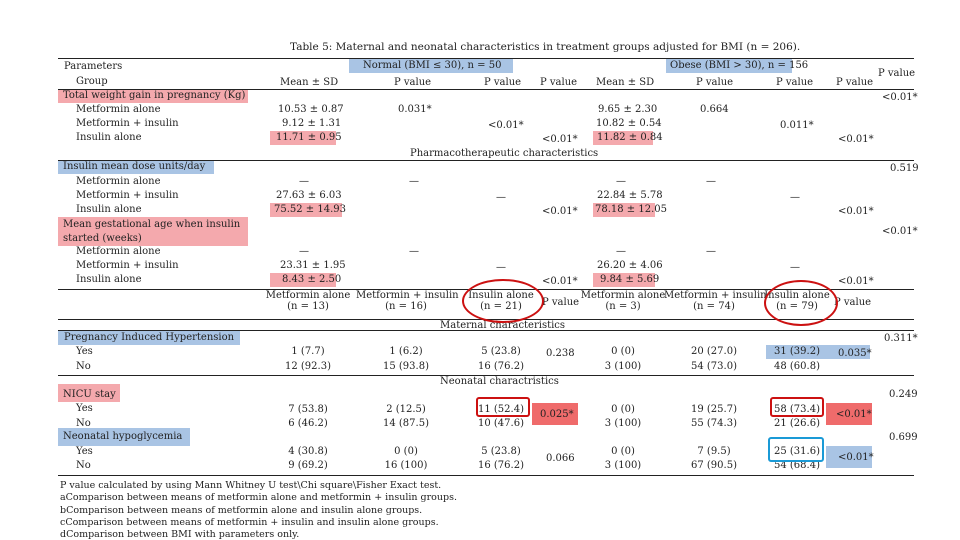 This screenshot has width=960, height=540. What do you see at coordinates (623, 423) in the screenshot?
I see `nicu-no-c4: 3 (100)` at bounding box center [623, 423].